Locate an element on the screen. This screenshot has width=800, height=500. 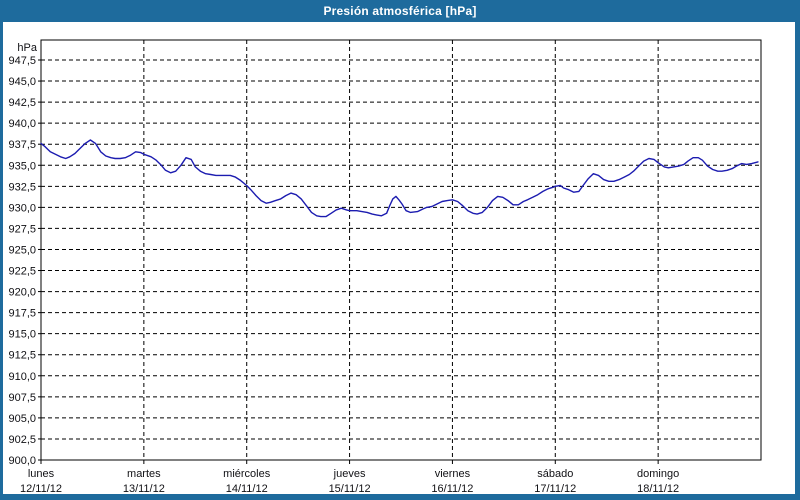
y-axis-unit-label: hPa is located at coordinates (27, 48).